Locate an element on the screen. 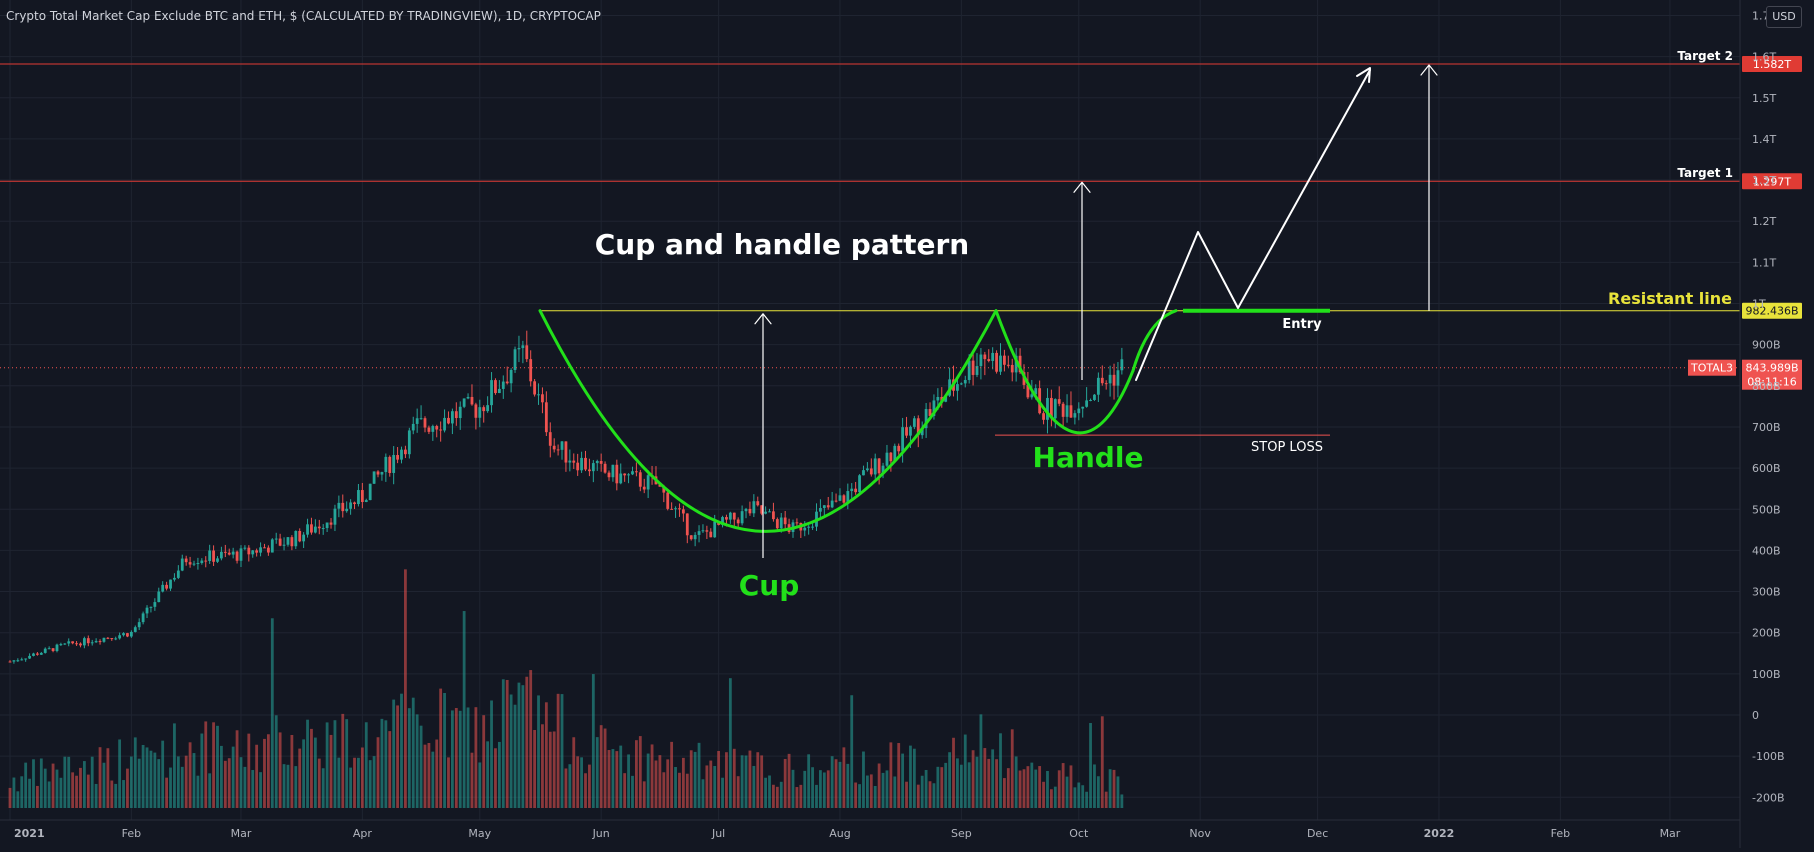 The width and height of the screenshot is (1814, 852). resistance-price-tag: 982.436B is located at coordinates (1771, 311).